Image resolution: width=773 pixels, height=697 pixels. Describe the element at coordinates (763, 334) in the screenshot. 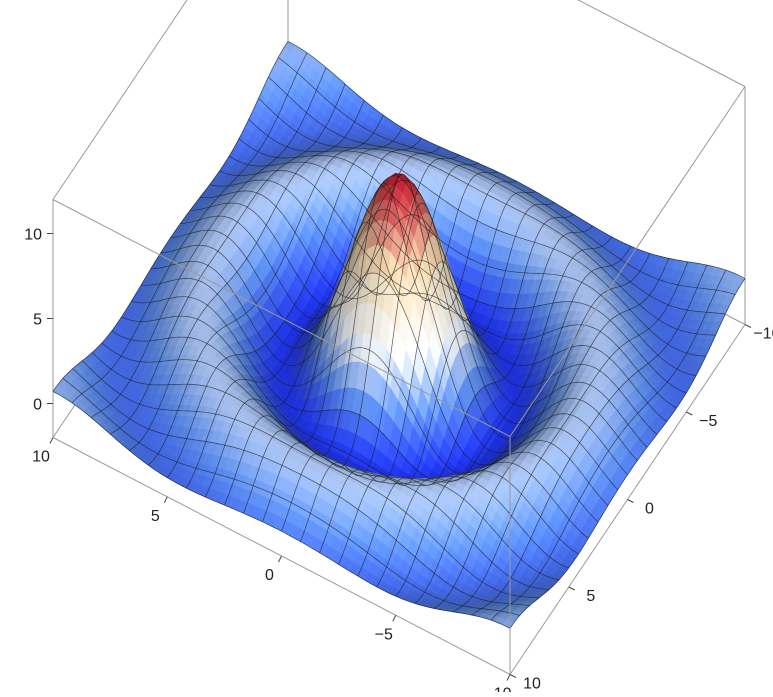

I see `y-tick-label: −10` at that location.